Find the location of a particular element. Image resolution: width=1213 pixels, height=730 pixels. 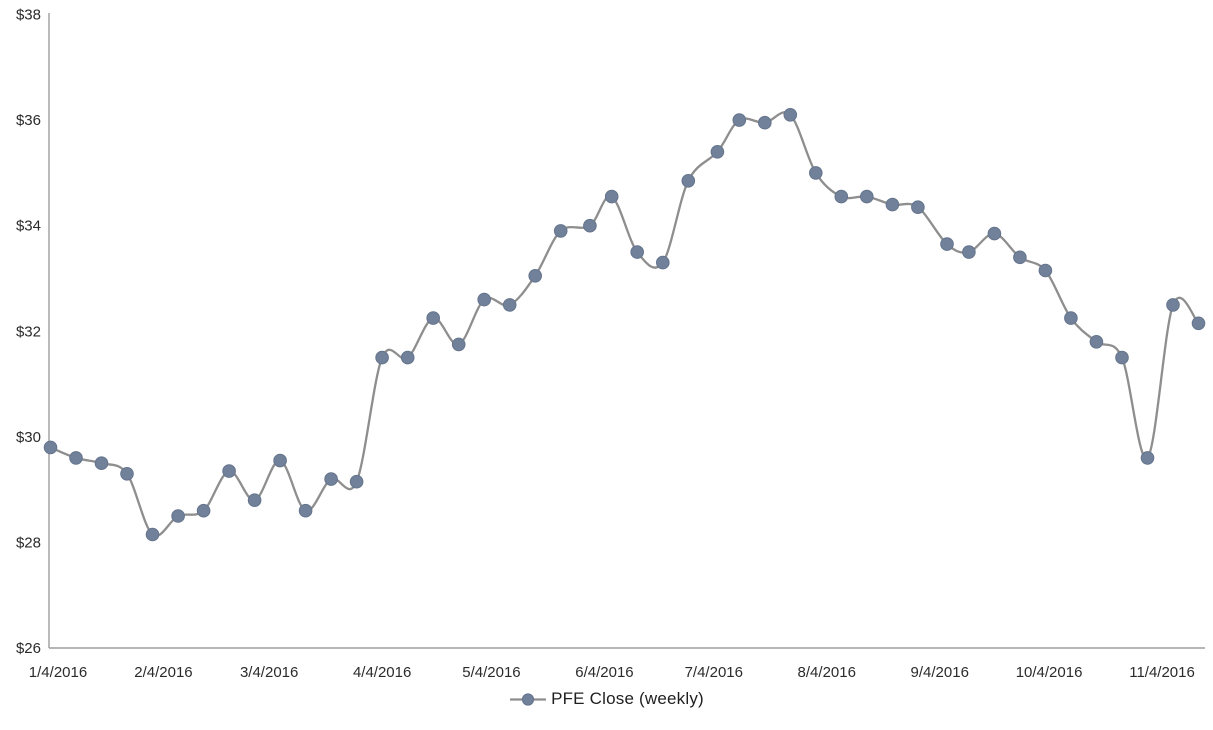

y-axis-tick-label: $36 is located at coordinates (28, 120).